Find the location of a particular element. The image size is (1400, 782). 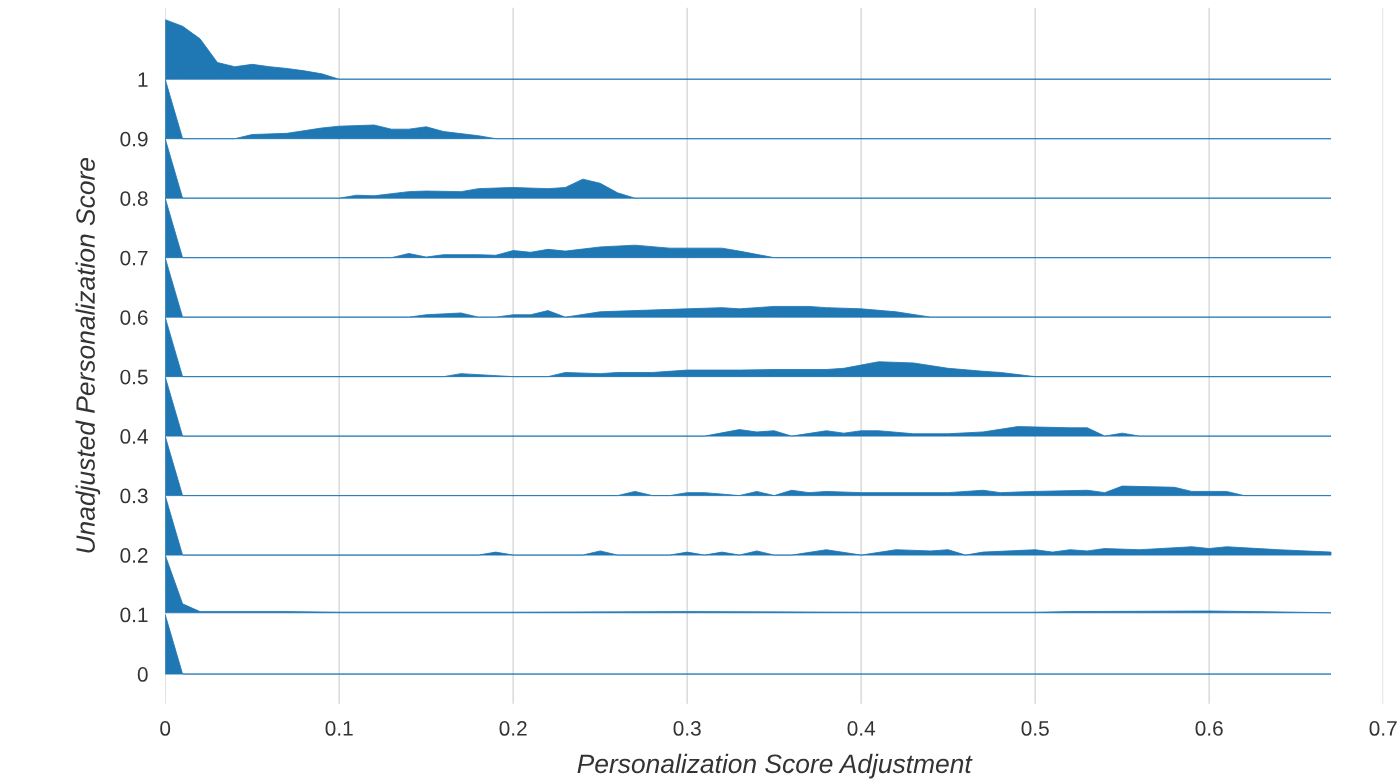

y-tick-label: 0.7 is located at coordinates (134, 258).